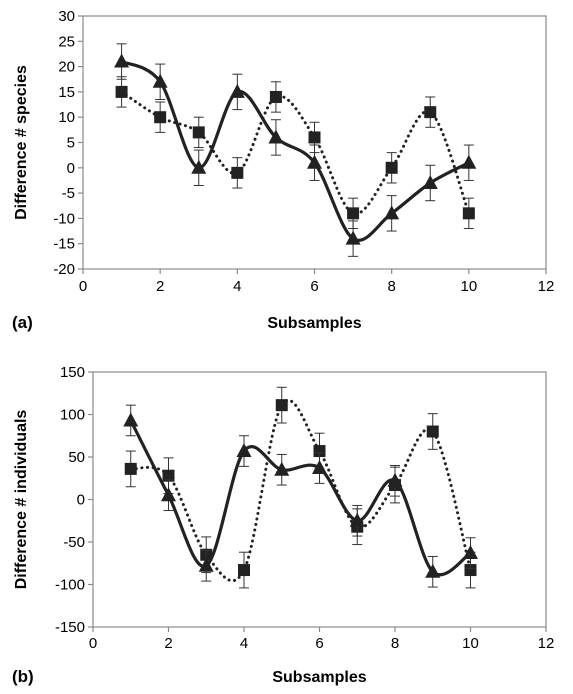 The width and height of the screenshot is (573, 694). Describe the element at coordinates (64, 244) in the screenshot. I see `y-tick-label: -15` at that location.